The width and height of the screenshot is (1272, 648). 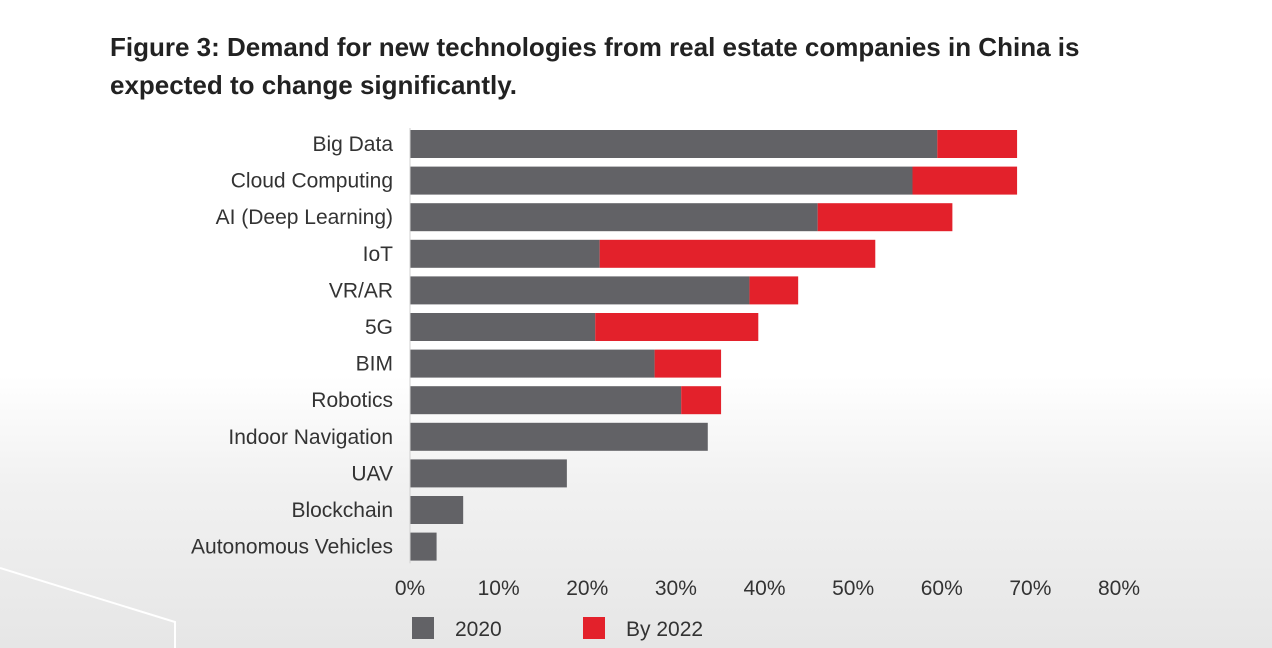 I want to click on category-label-indoor-navigation: Indoor Navigation, so click(x=310, y=437).